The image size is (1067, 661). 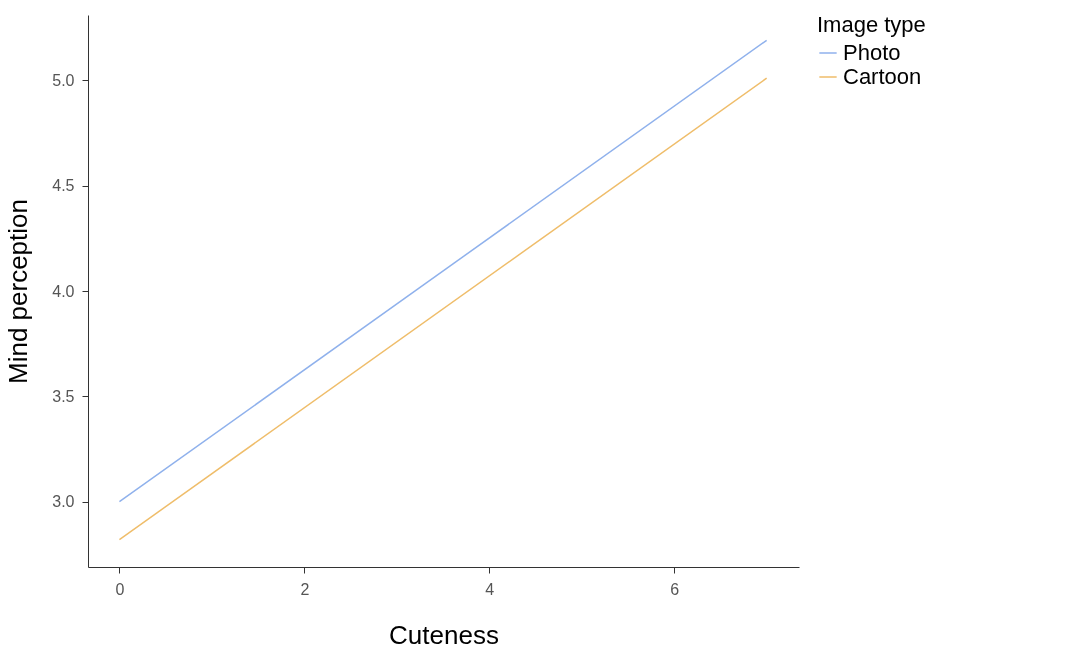 I want to click on y-tick-label: 4.5, so click(x=63, y=186).